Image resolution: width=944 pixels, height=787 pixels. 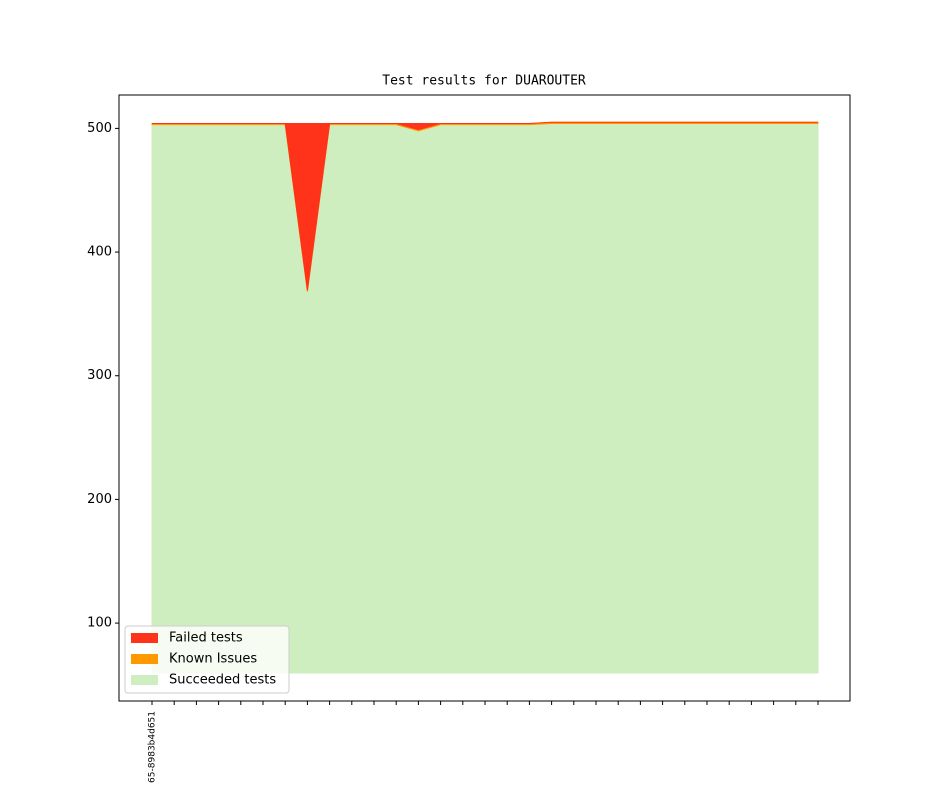 I want to click on y-tick-label: 100, so click(x=99, y=623).